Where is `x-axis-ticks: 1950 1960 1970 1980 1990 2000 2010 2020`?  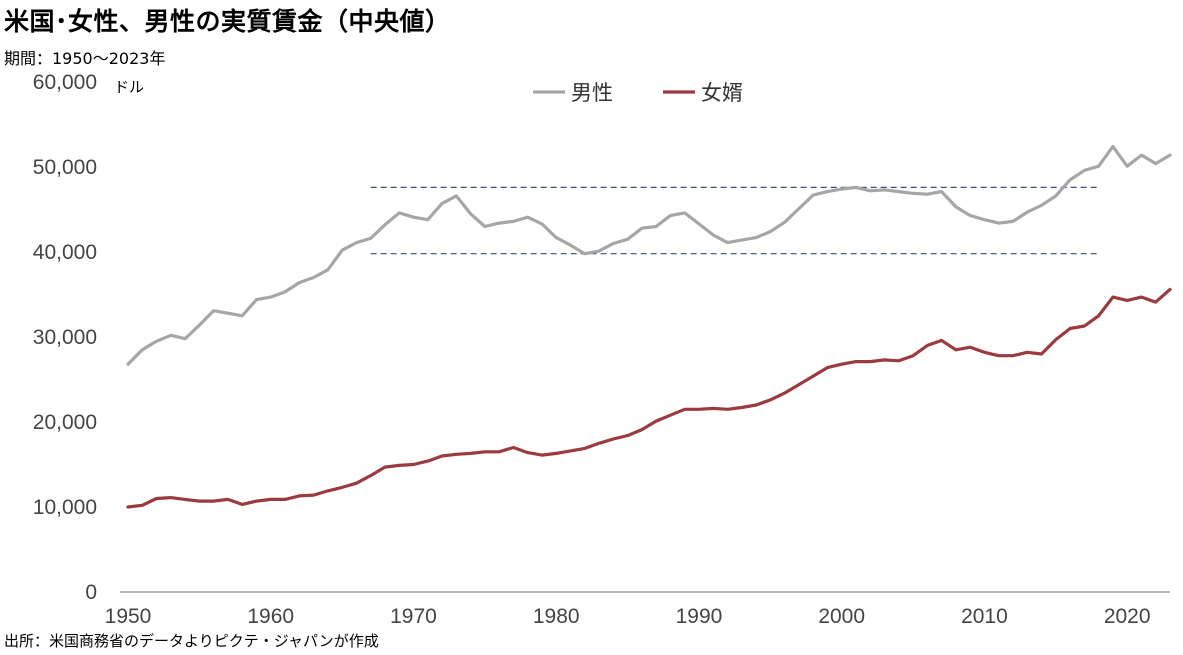
x-axis-ticks: 1950 1960 1970 1980 1990 2000 2010 2020 is located at coordinates (628, 616).